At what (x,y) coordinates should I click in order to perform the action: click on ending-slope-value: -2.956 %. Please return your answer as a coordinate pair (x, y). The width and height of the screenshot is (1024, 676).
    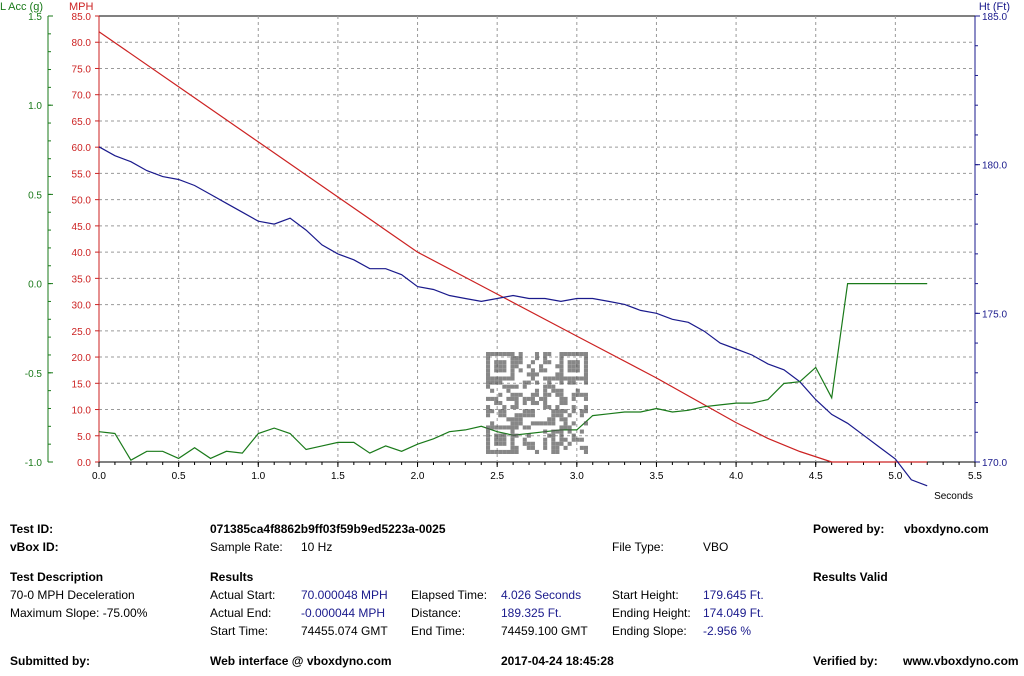
    Looking at the image, I should click on (727, 631).